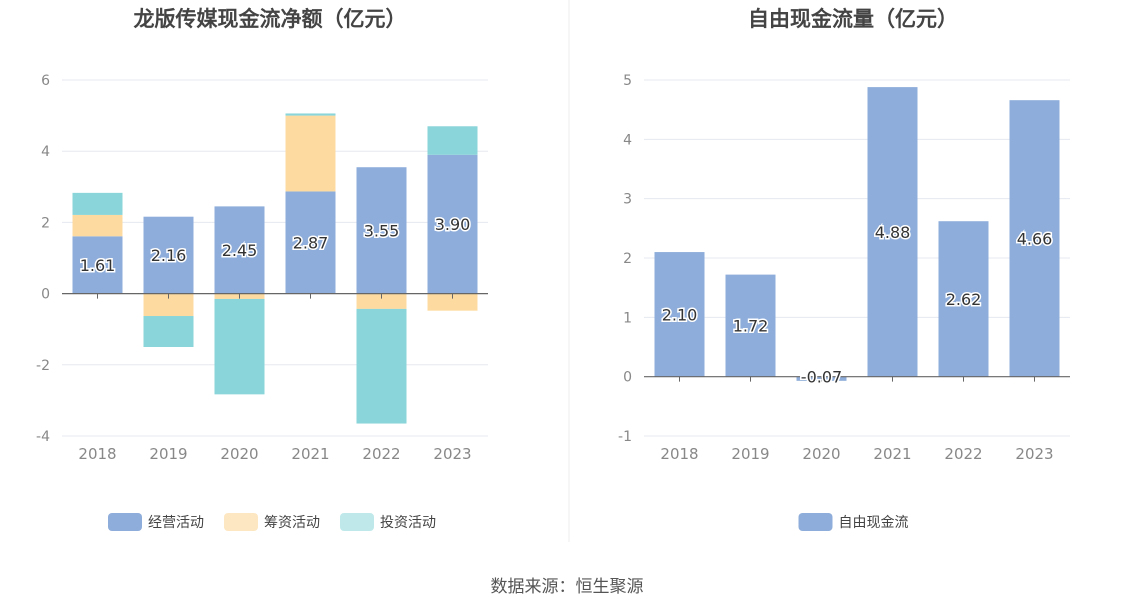 This screenshot has width=1134, height=616. I want to click on legend-swatch-freecash, so click(815, 522).